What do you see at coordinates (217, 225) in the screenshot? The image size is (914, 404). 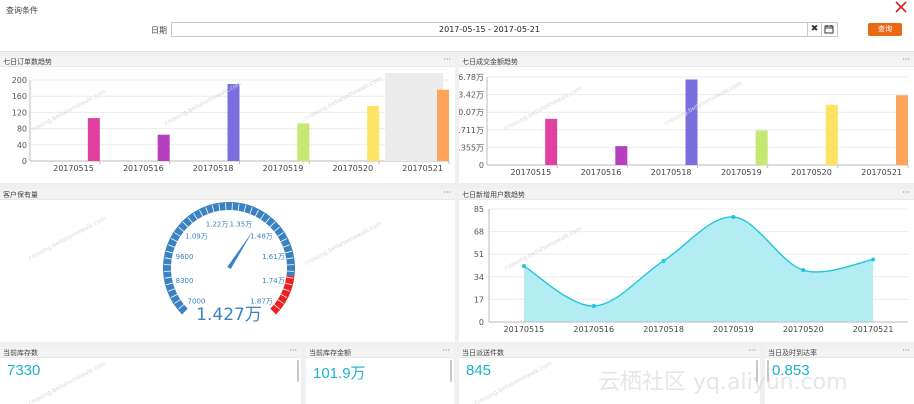 I see `gauge-tick-label: 1.22万` at bounding box center [217, 225].